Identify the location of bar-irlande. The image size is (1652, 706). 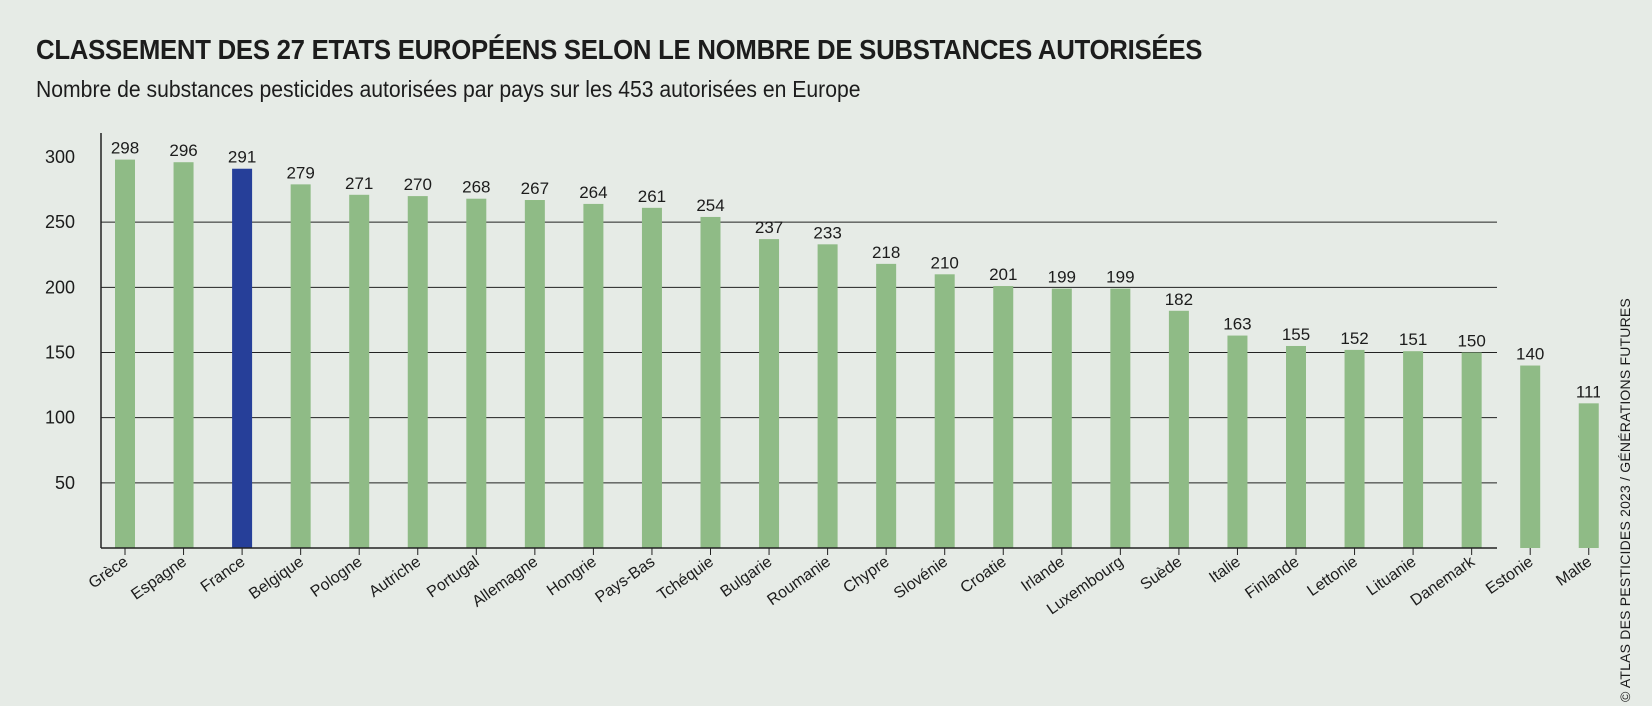
(1061, 418).